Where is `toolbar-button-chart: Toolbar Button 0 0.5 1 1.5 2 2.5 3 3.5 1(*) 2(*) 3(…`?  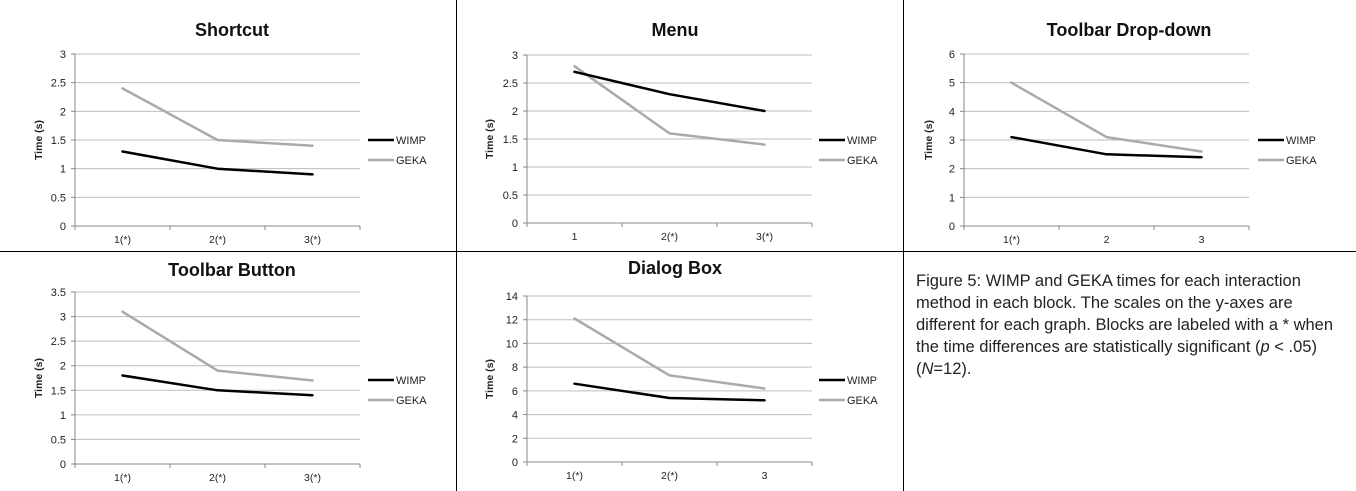
toolbar-button-chart: Toolbar Button 0 0.5 1 1.5 2 2.5 3 3.5 1(*) 2(*) 3(… is located at coordinates (230, 372).